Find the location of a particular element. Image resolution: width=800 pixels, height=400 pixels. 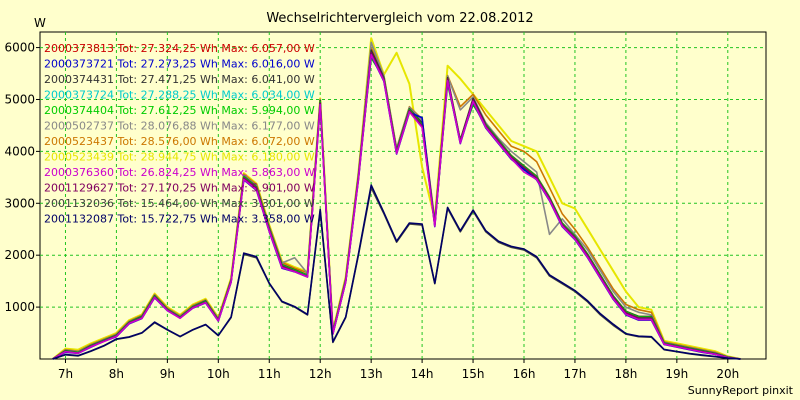

x-tick-label: 11h is located at coordinates (269, 374).